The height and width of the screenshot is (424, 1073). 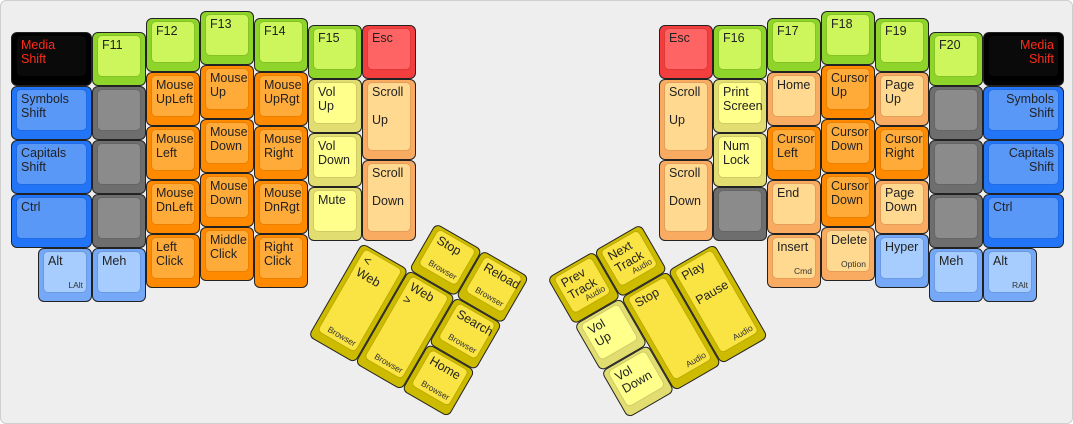 What do you see at coordinates (335, 103) in the screenshot?
I see `keycap-top: Vol Up` at bounding box center [335, 103].